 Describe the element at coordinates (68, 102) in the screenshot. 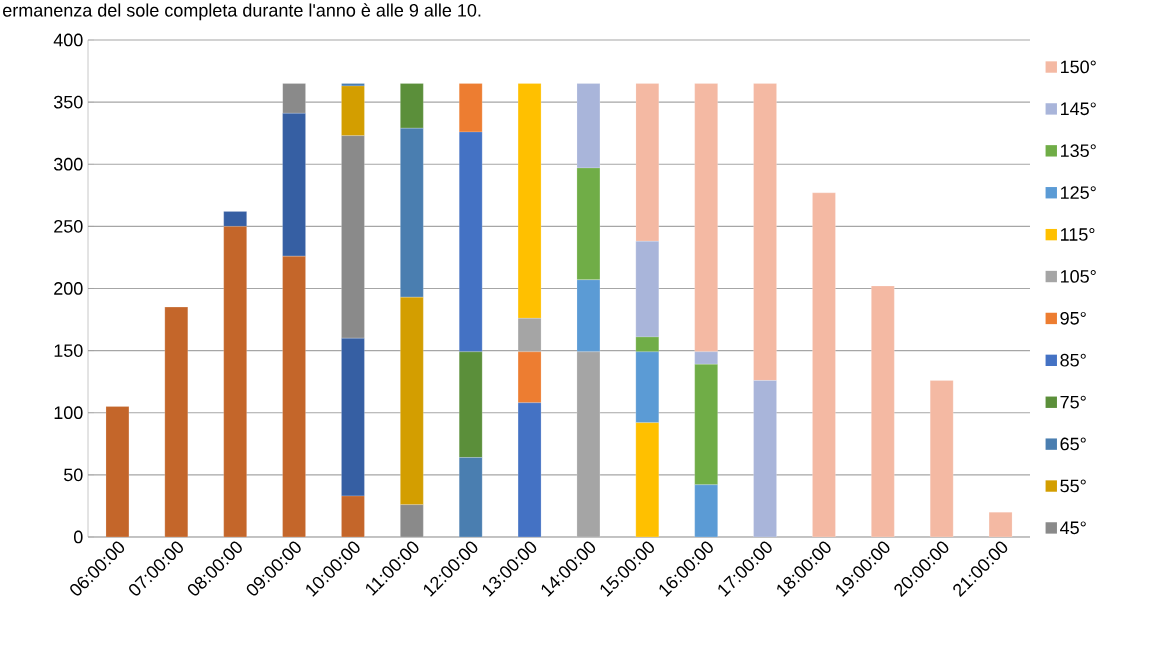

I see `y-tick-label: 350` at that location.